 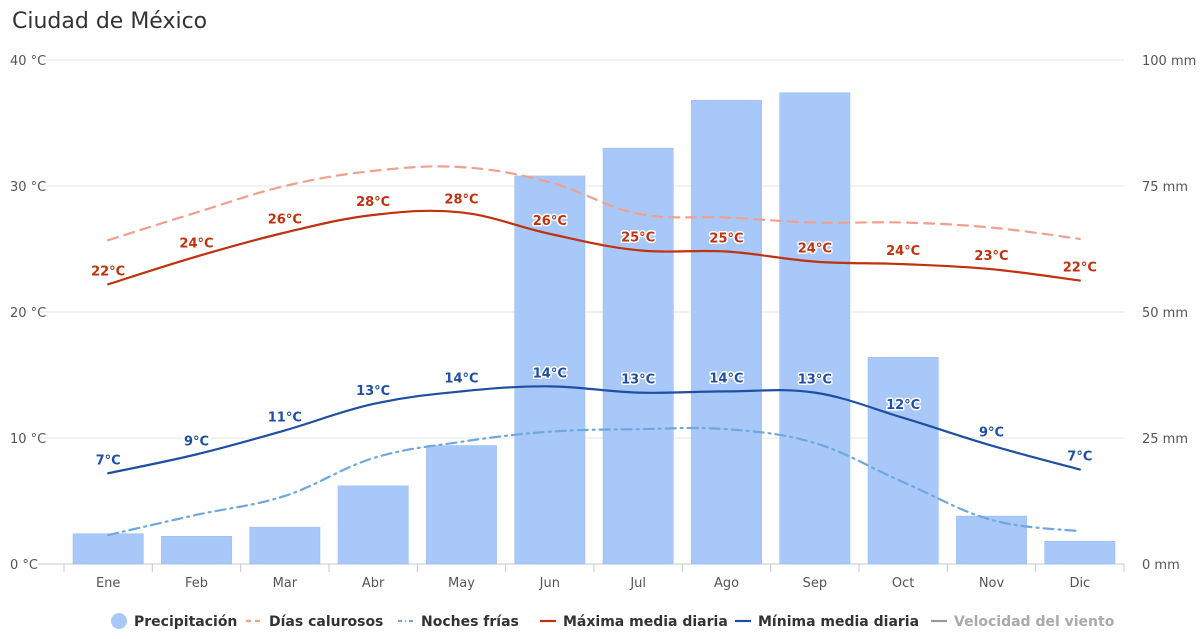 I want to click on data-label-max: 23°C, so click(x=991, y=256).